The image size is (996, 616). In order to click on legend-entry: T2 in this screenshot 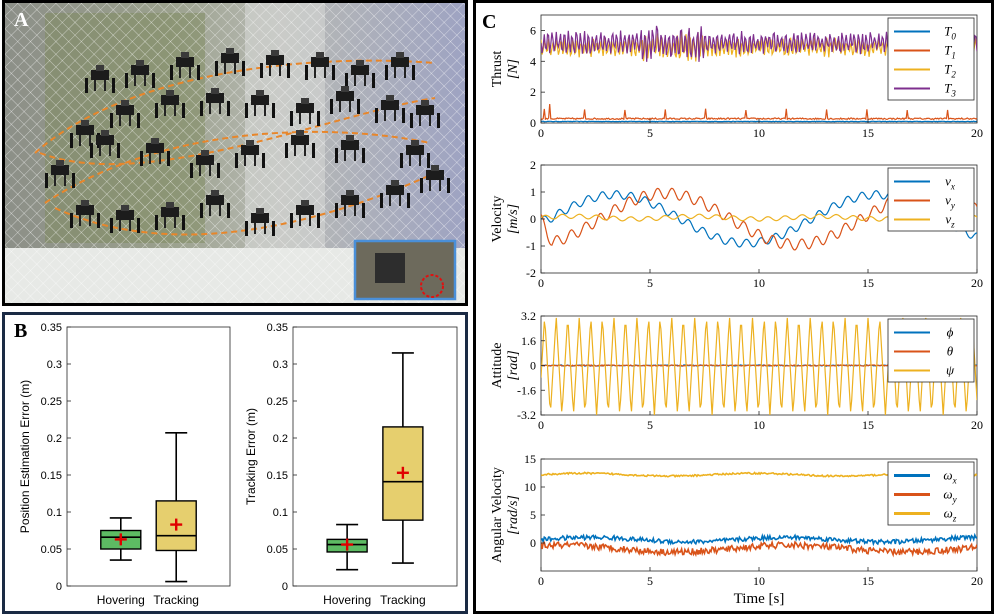, I will do `click(950, 71)`.